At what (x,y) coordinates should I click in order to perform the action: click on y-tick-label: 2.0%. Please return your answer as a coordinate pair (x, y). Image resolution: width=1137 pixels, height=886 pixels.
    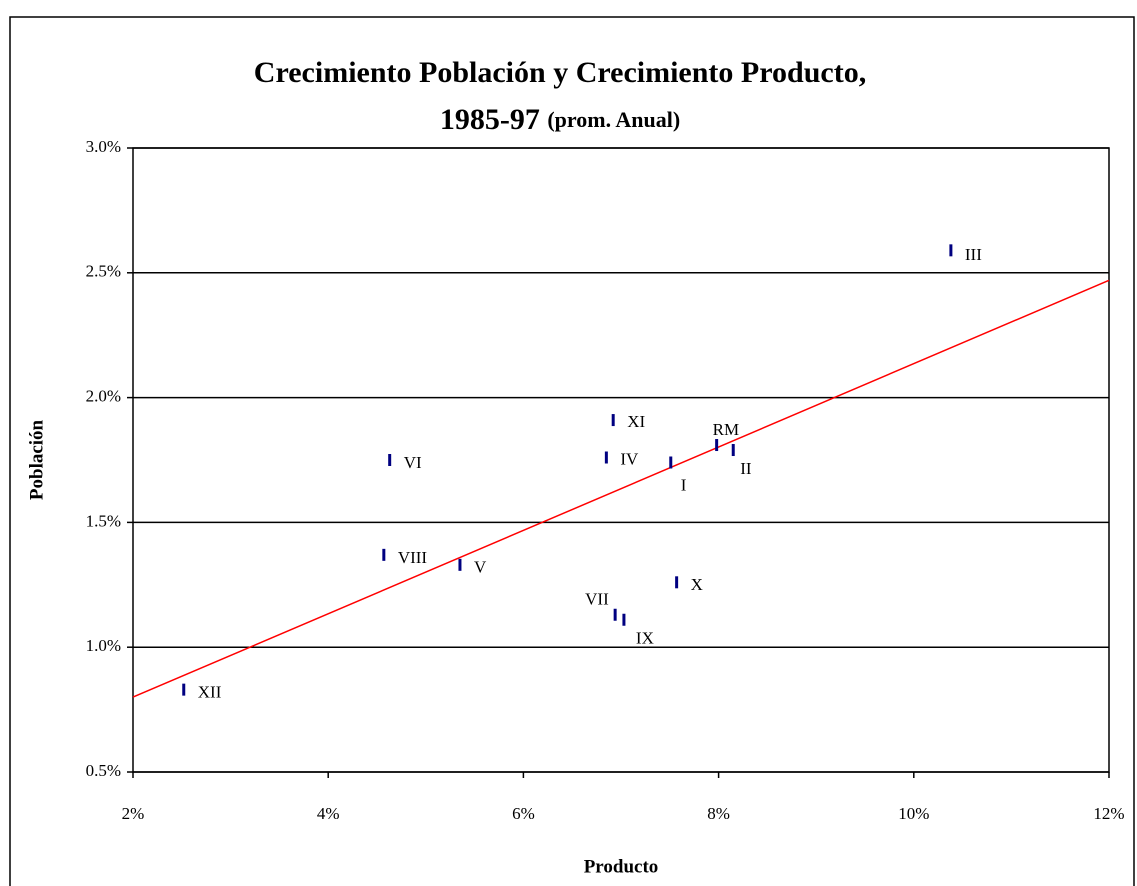
    Looking at the image, I should click on (103, 396).